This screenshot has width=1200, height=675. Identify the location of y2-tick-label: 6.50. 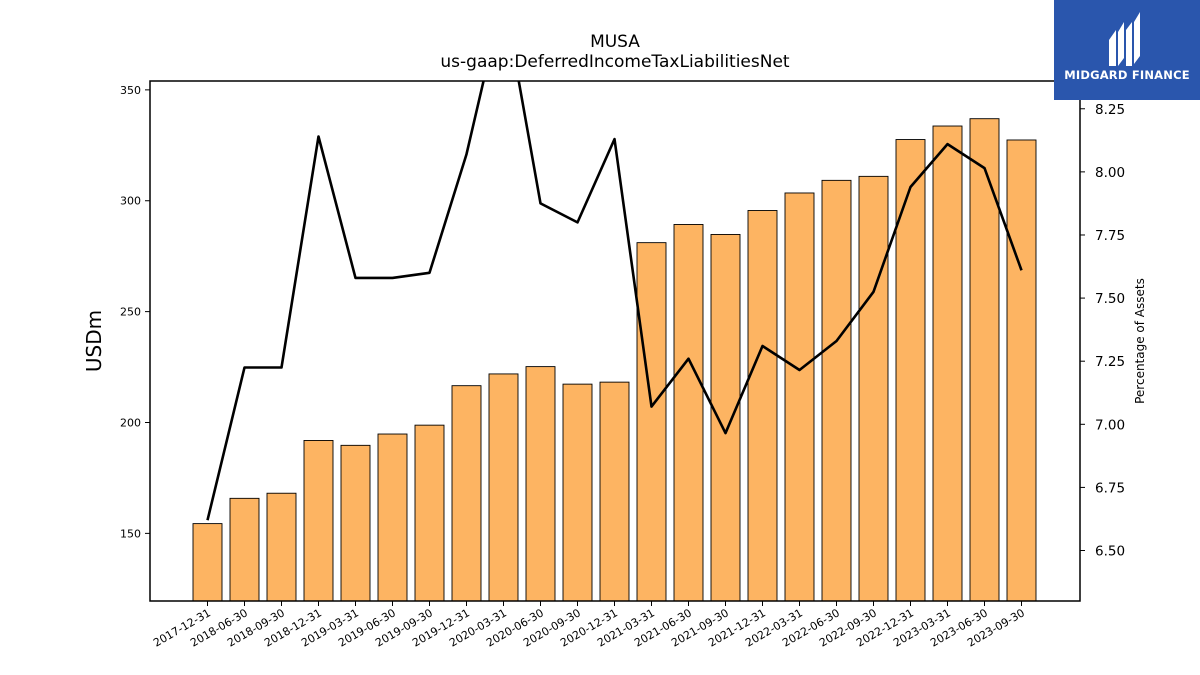
(1110, 552).